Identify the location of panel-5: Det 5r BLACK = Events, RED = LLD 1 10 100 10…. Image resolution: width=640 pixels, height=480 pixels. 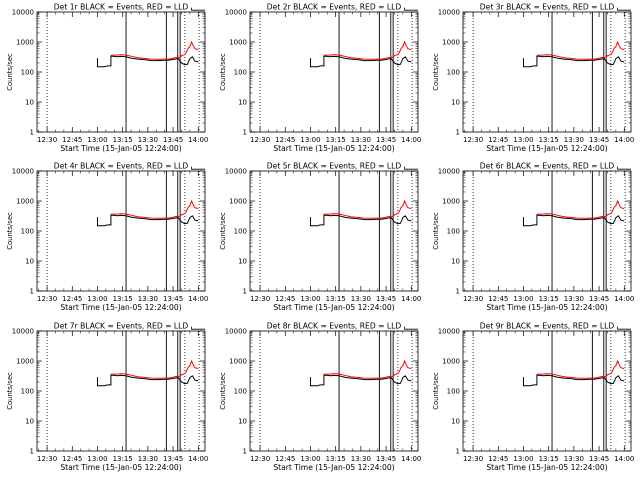
(320, 237).